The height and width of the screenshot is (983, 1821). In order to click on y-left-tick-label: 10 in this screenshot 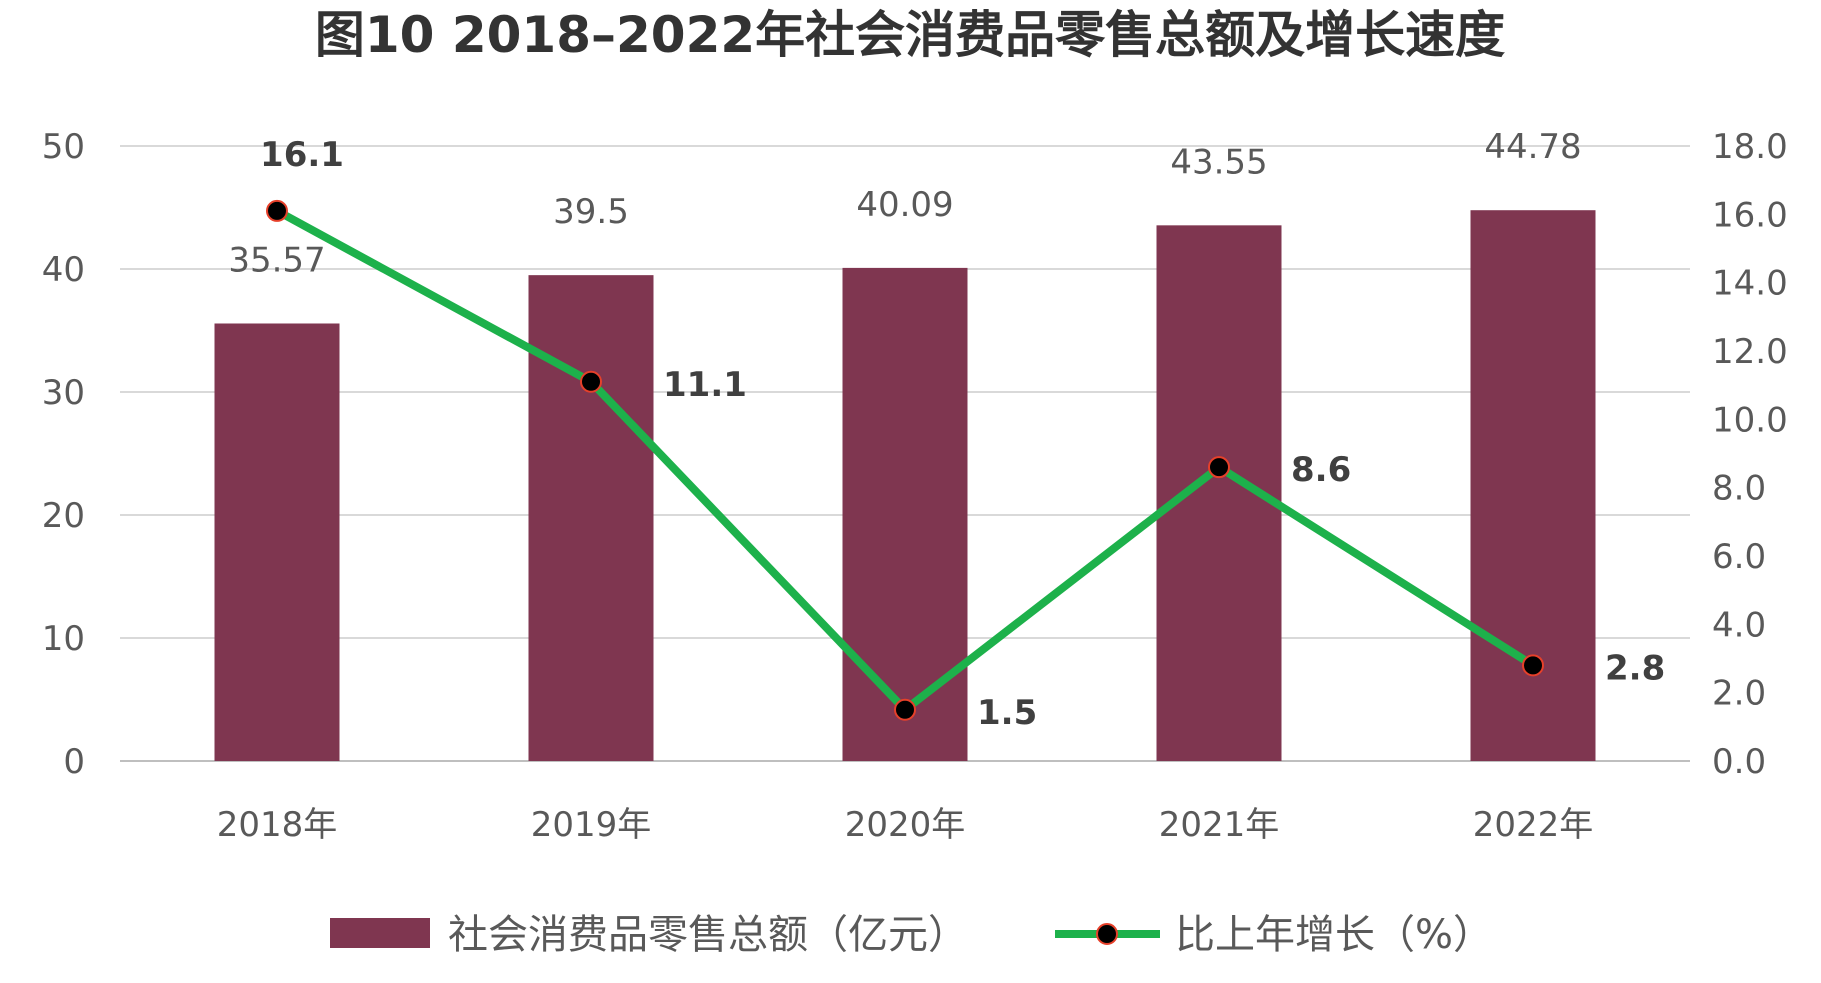, I will do `click(63, 639)`.